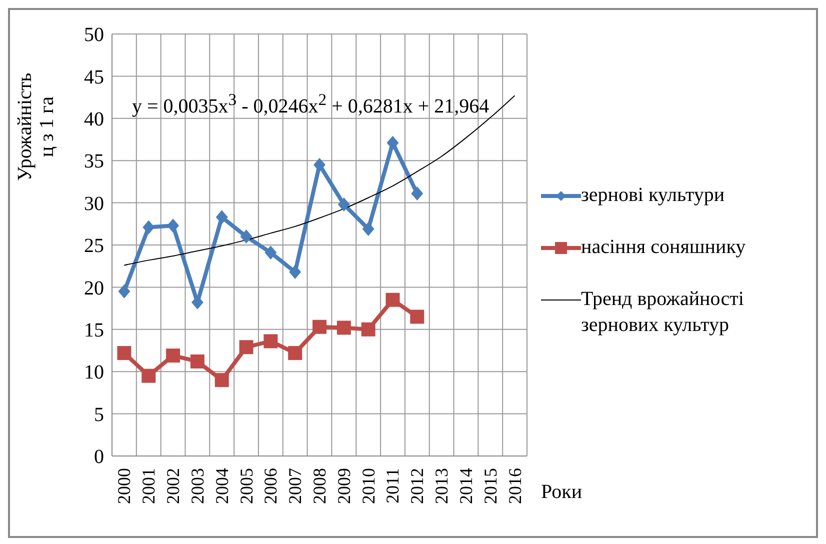 The height and width of the screenshot is (544, 826). Describe the element at coordinates (320, 180) in the screenshot. I see `line-series` at that location.